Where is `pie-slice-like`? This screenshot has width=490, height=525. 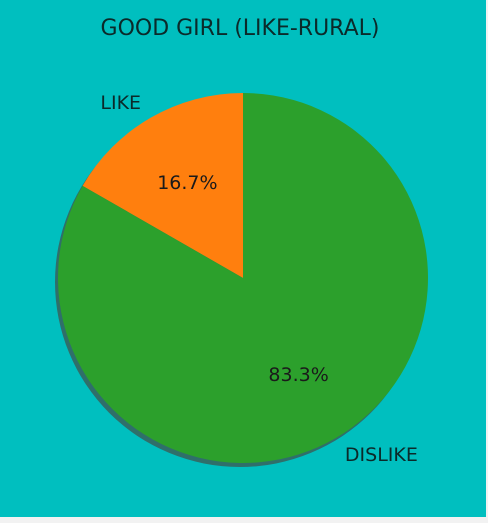
pie-slice-like is located at coordinates (162, 185).